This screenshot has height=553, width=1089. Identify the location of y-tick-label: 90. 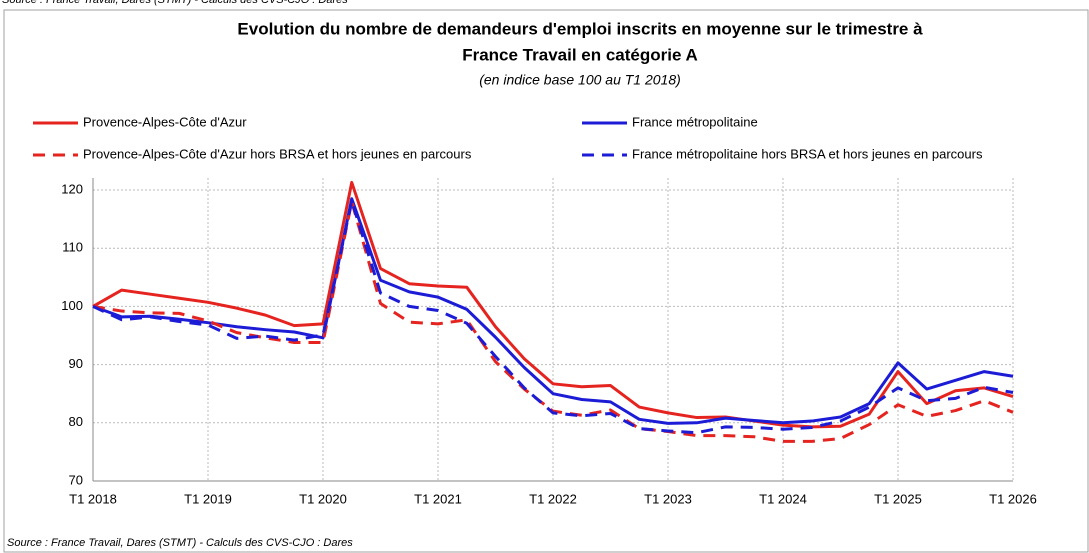
(76, 363).